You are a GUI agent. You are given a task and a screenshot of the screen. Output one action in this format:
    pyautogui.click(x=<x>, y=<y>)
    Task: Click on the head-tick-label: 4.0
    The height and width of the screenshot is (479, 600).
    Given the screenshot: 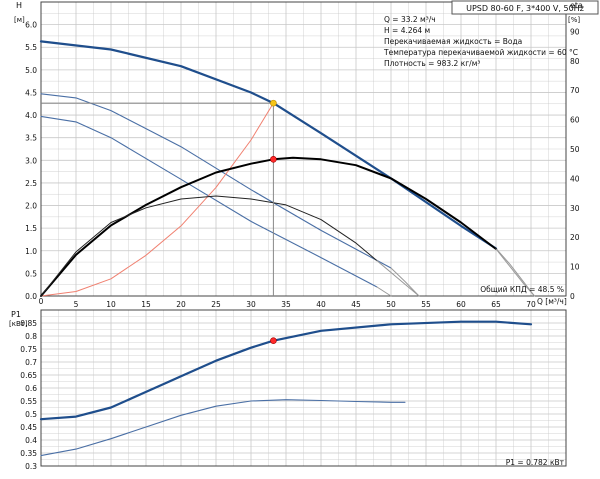 What is the action you would take?
    pyautogui.click(x=31, y=115)
    